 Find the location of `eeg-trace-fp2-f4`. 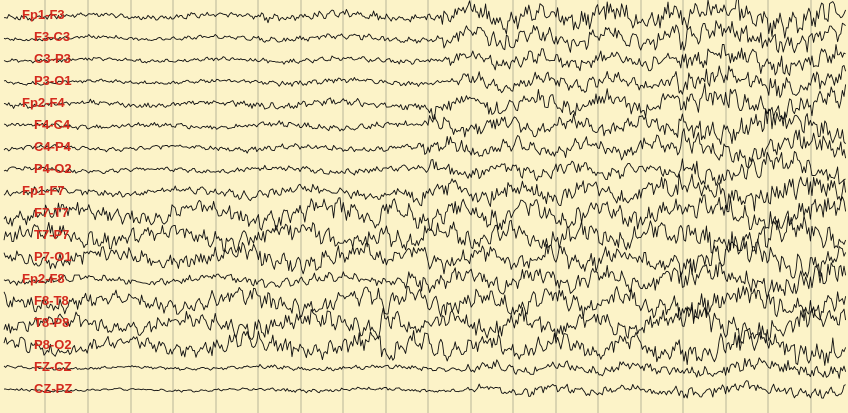

eeg-trace-fp2-f4 is located at coordinates (425, 105).